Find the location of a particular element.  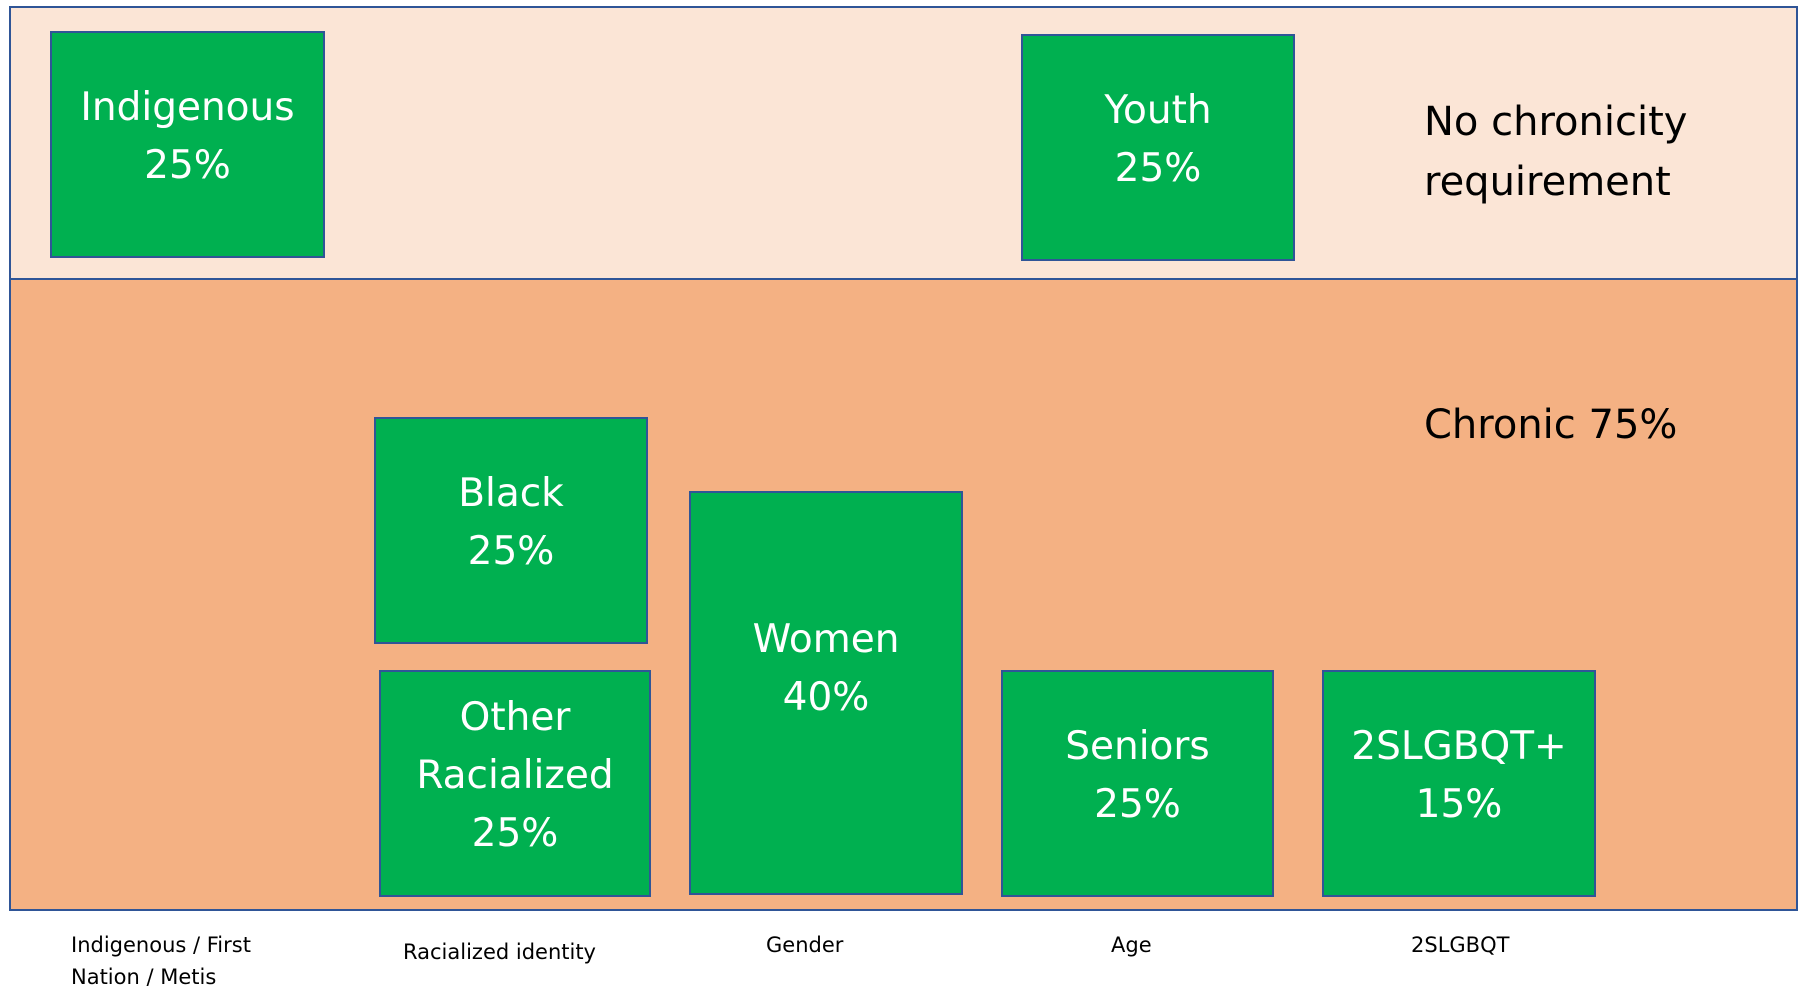

box-text: Youth is located at coordinates (1158, 110).